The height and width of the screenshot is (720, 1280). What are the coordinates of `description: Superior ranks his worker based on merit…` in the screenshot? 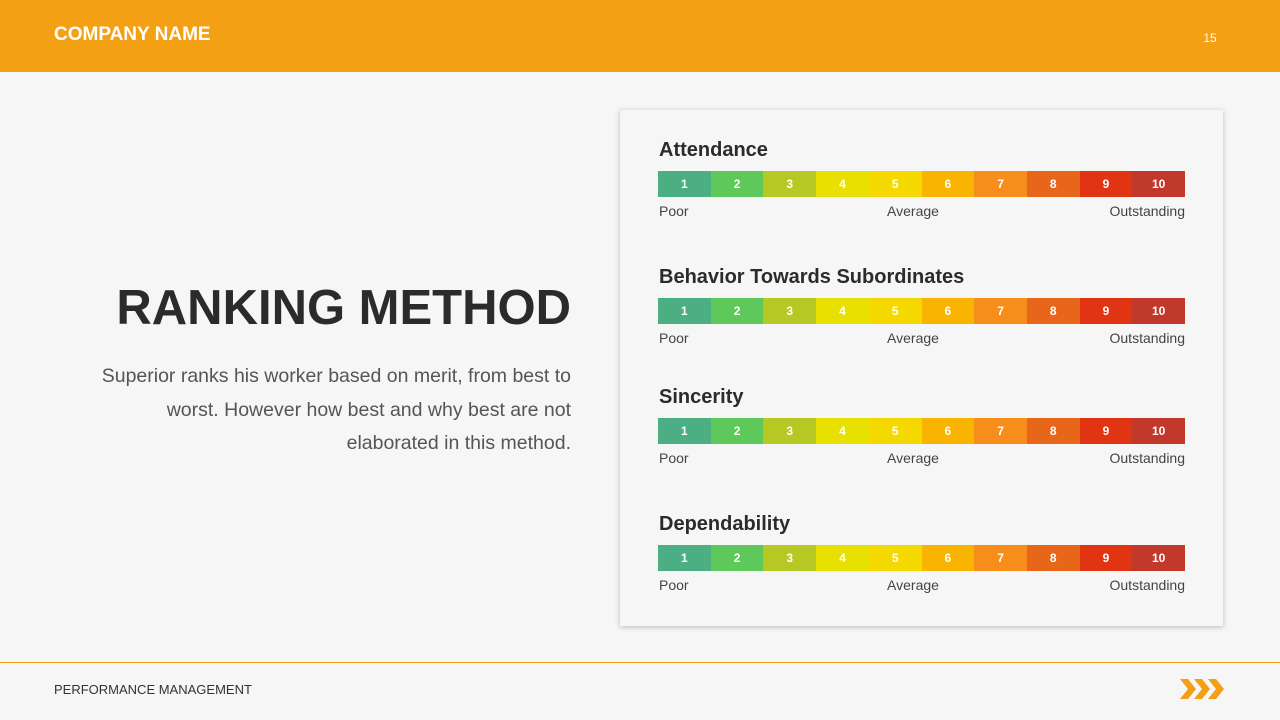 It's located at (336, 409).